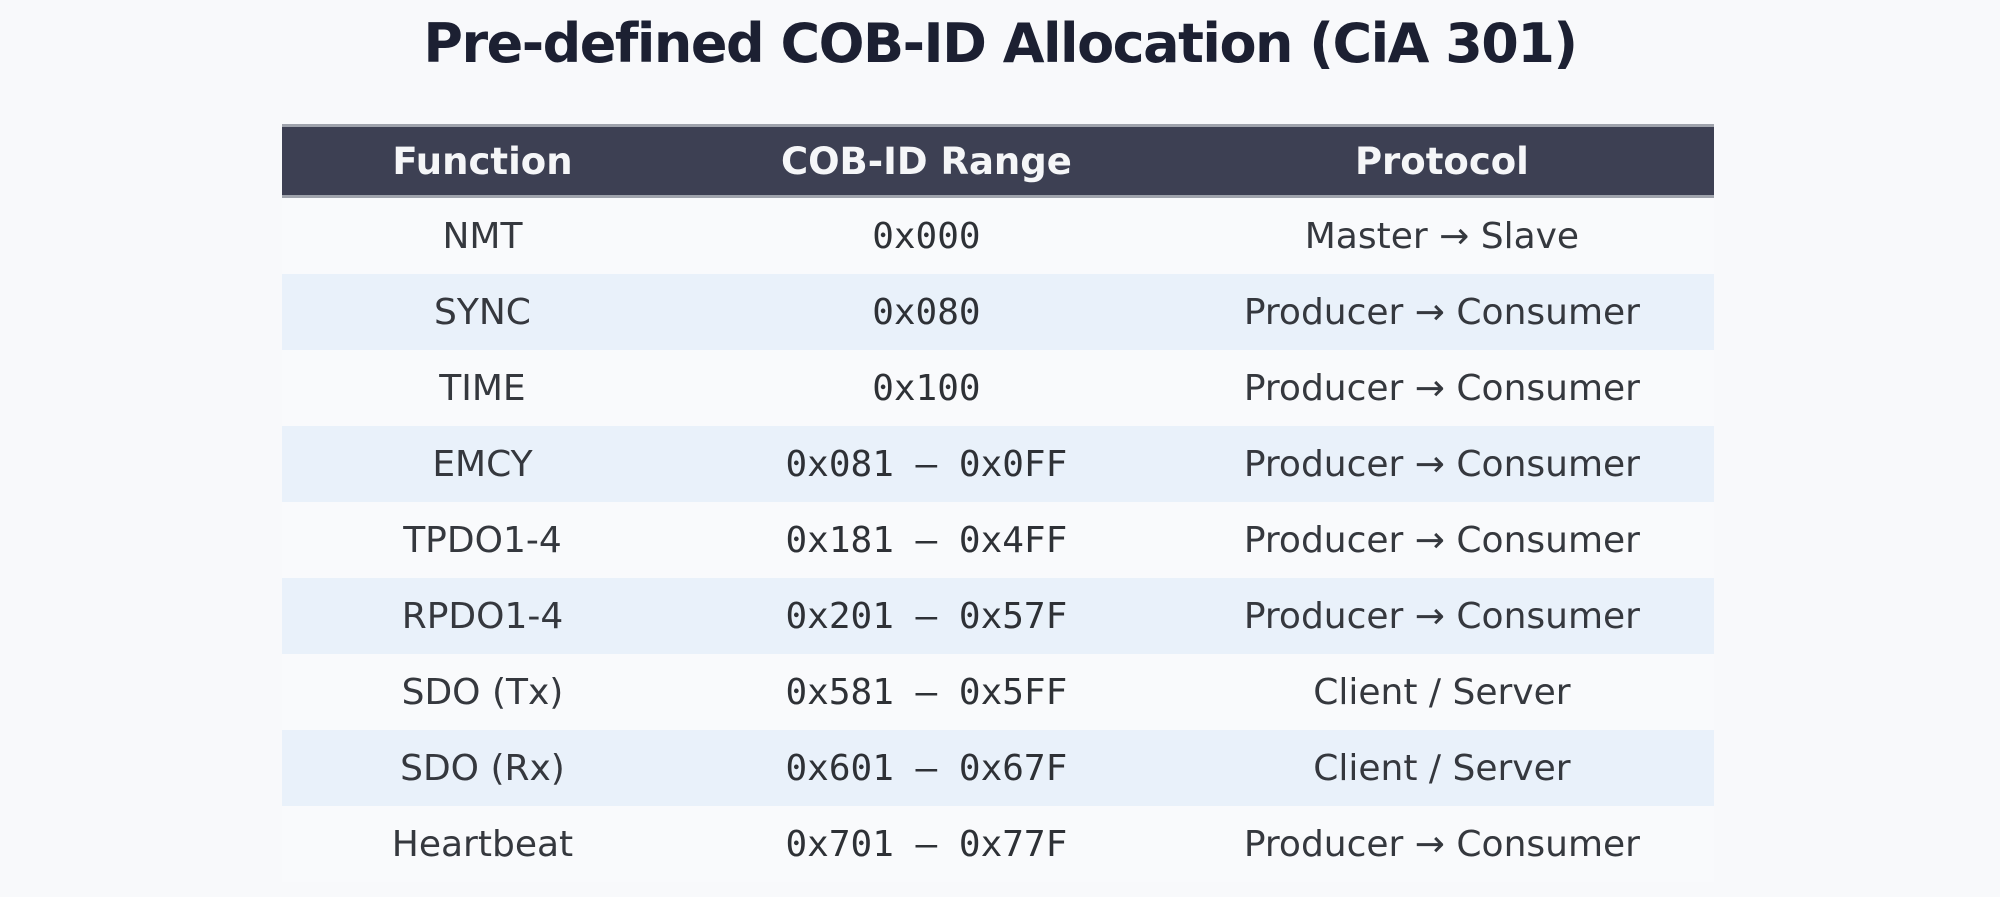 Image resolution: width=2000 pixels, height=897 pixels. I want to click on column-header-cob-id-range: COB-ID Range, so click(926, 161).